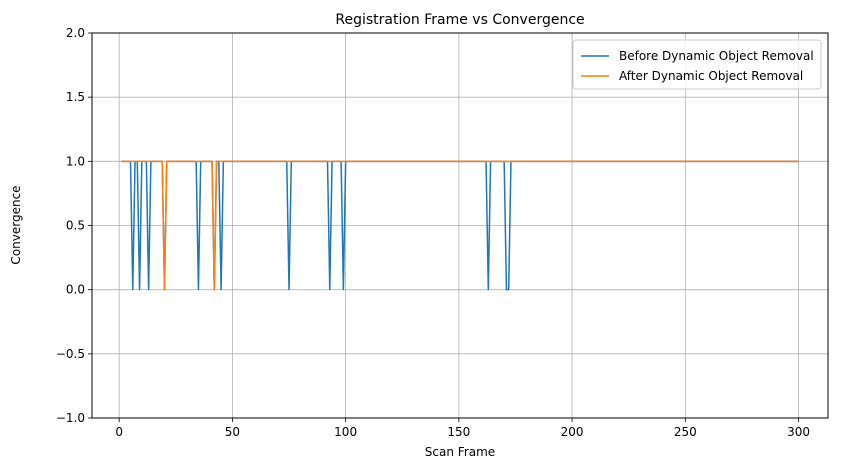  Describe the element at coordinates (458, 432) in the screenshot. I see `x-tick-label: 150` at that location.